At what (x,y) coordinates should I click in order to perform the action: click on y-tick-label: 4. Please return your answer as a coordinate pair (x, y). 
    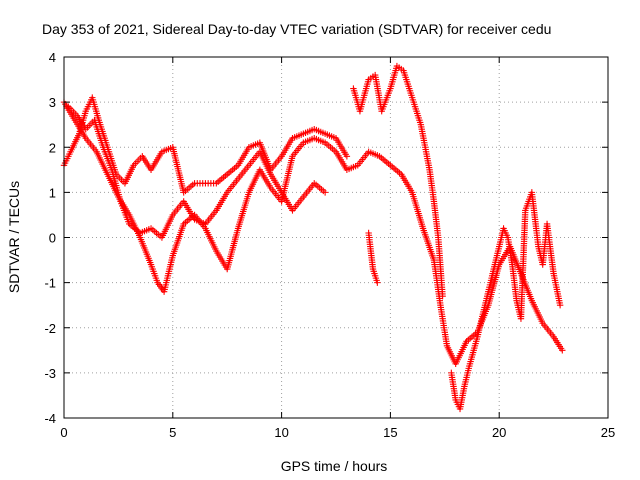
    Looking at the image, I should click on (52, 57).